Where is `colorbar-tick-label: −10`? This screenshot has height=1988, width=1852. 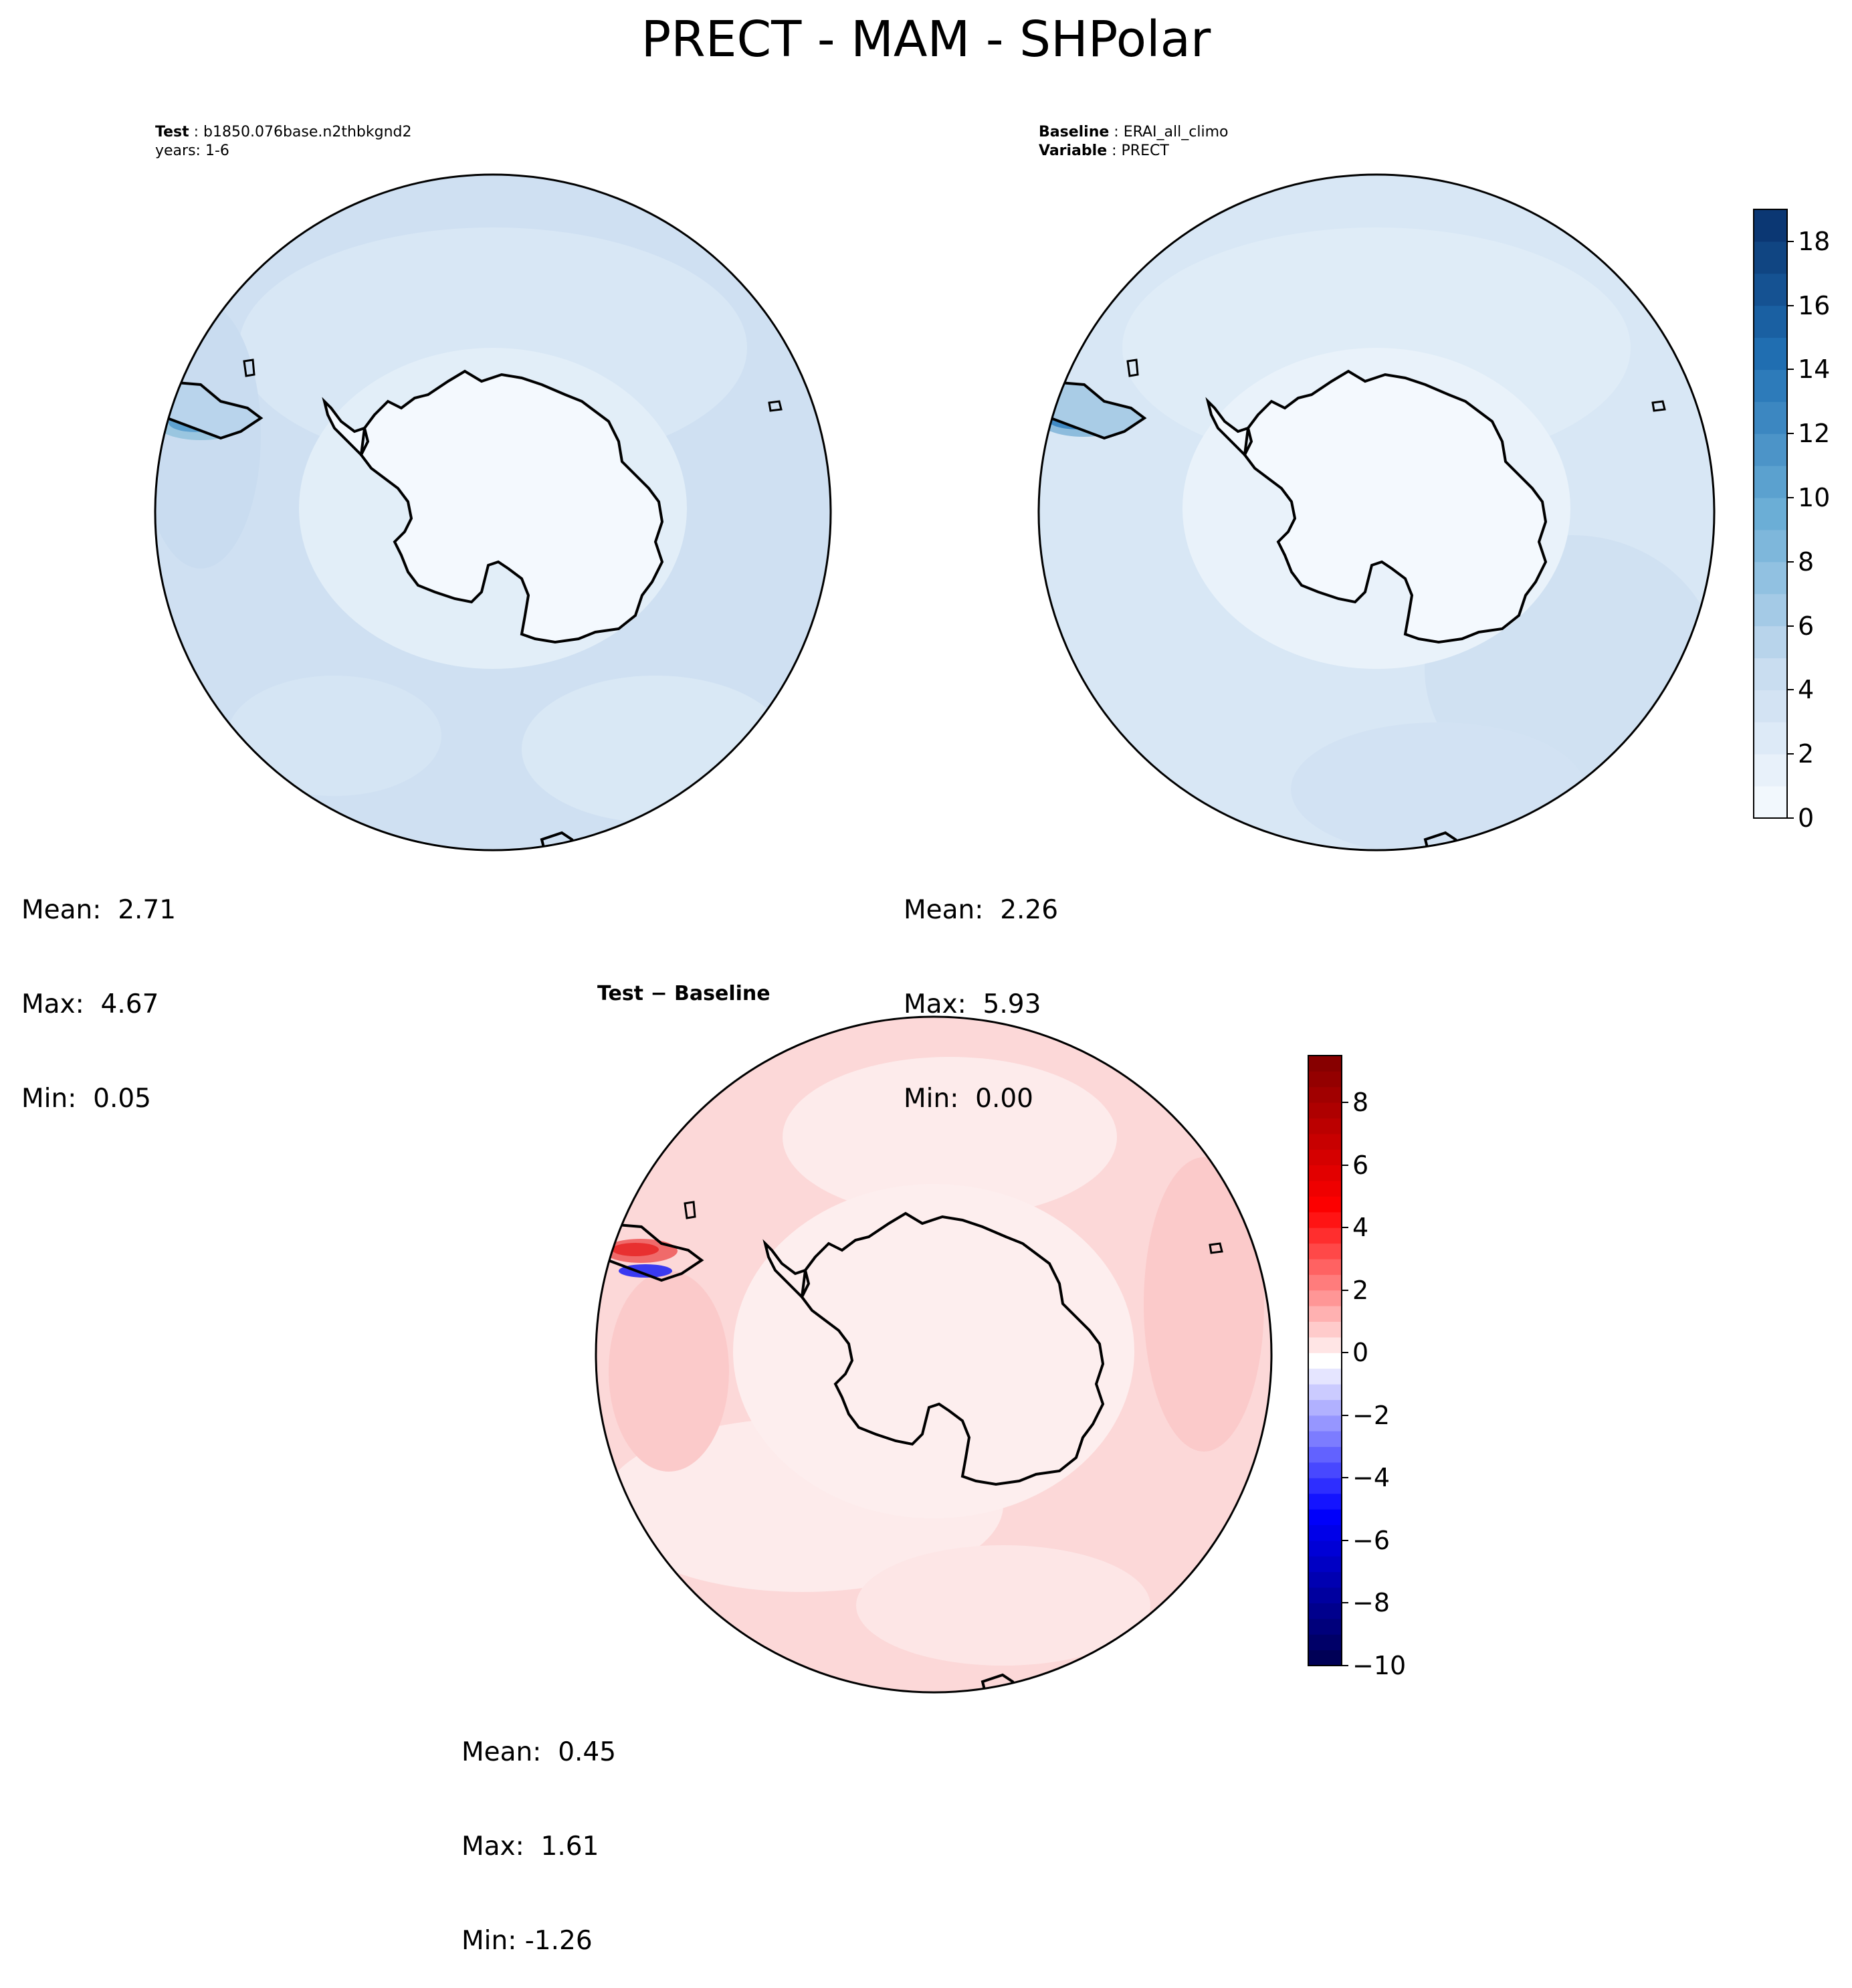 colorbar-tick-label: −10 is located at coordinates (1379, 1665).